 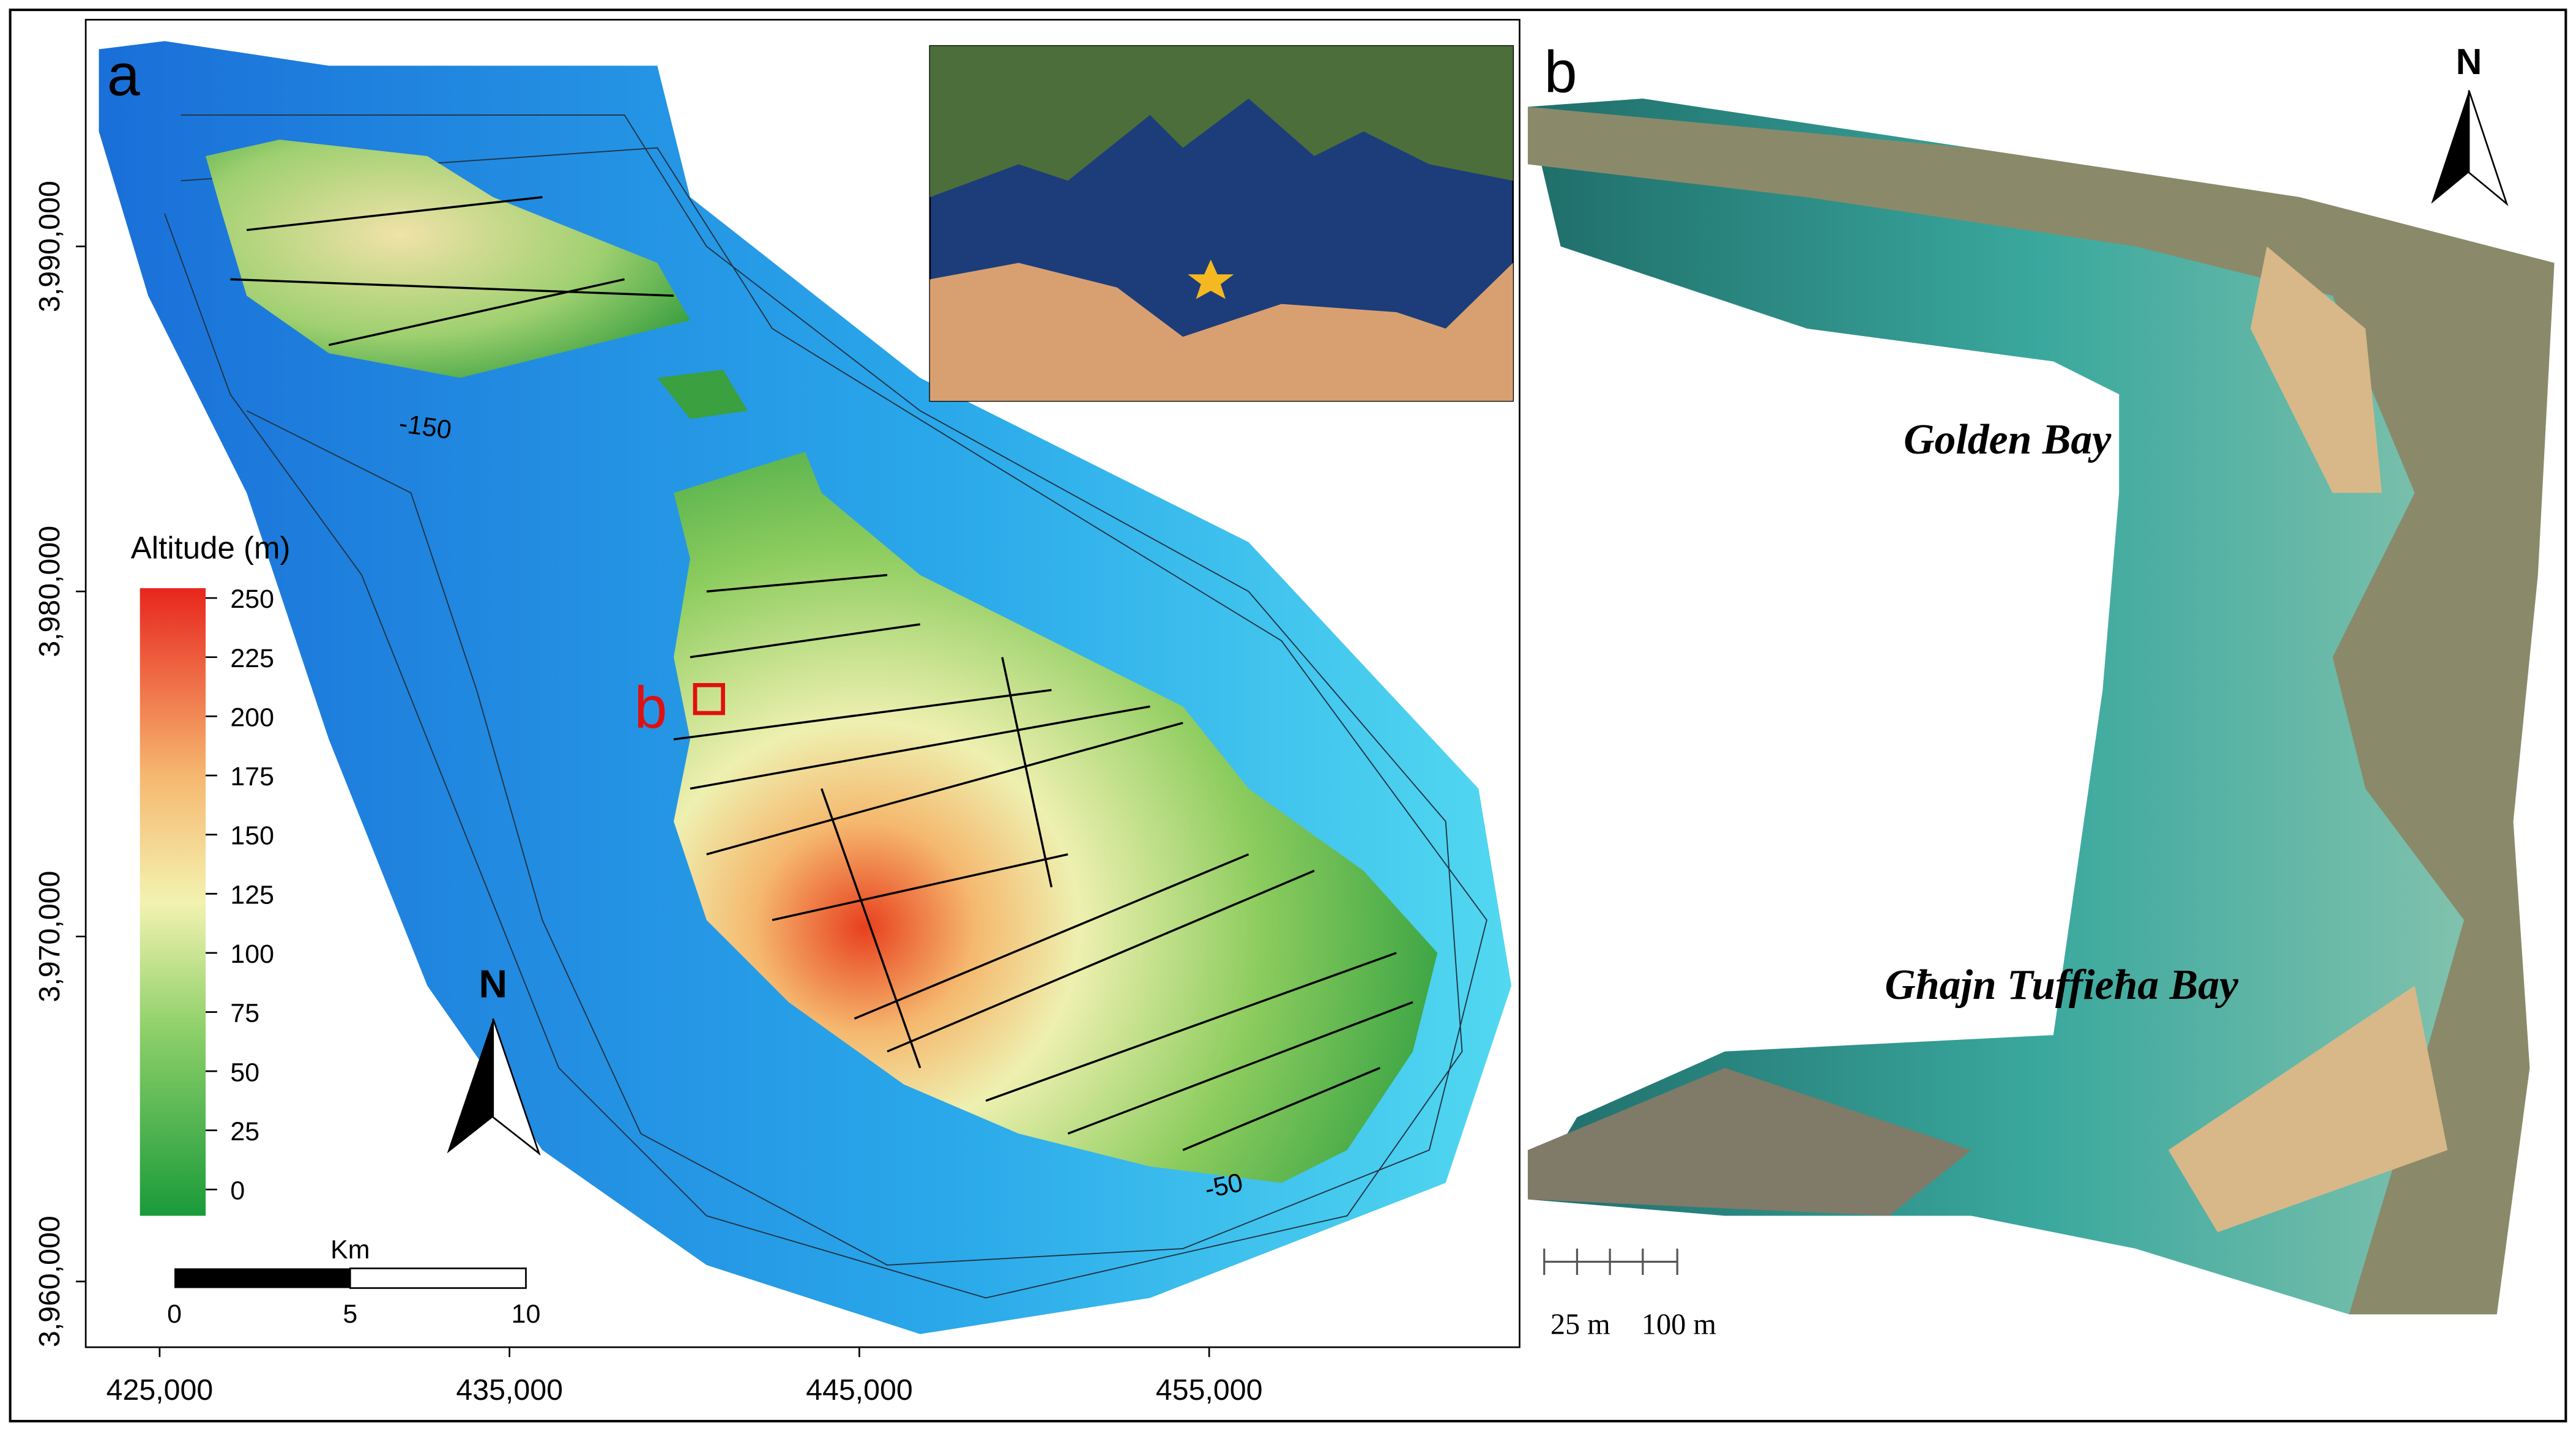 What do you see at coordinates (859, 1390) in the screenshot?
I see `x-tick-label: 445,000` at bounding box center [859, 1390].